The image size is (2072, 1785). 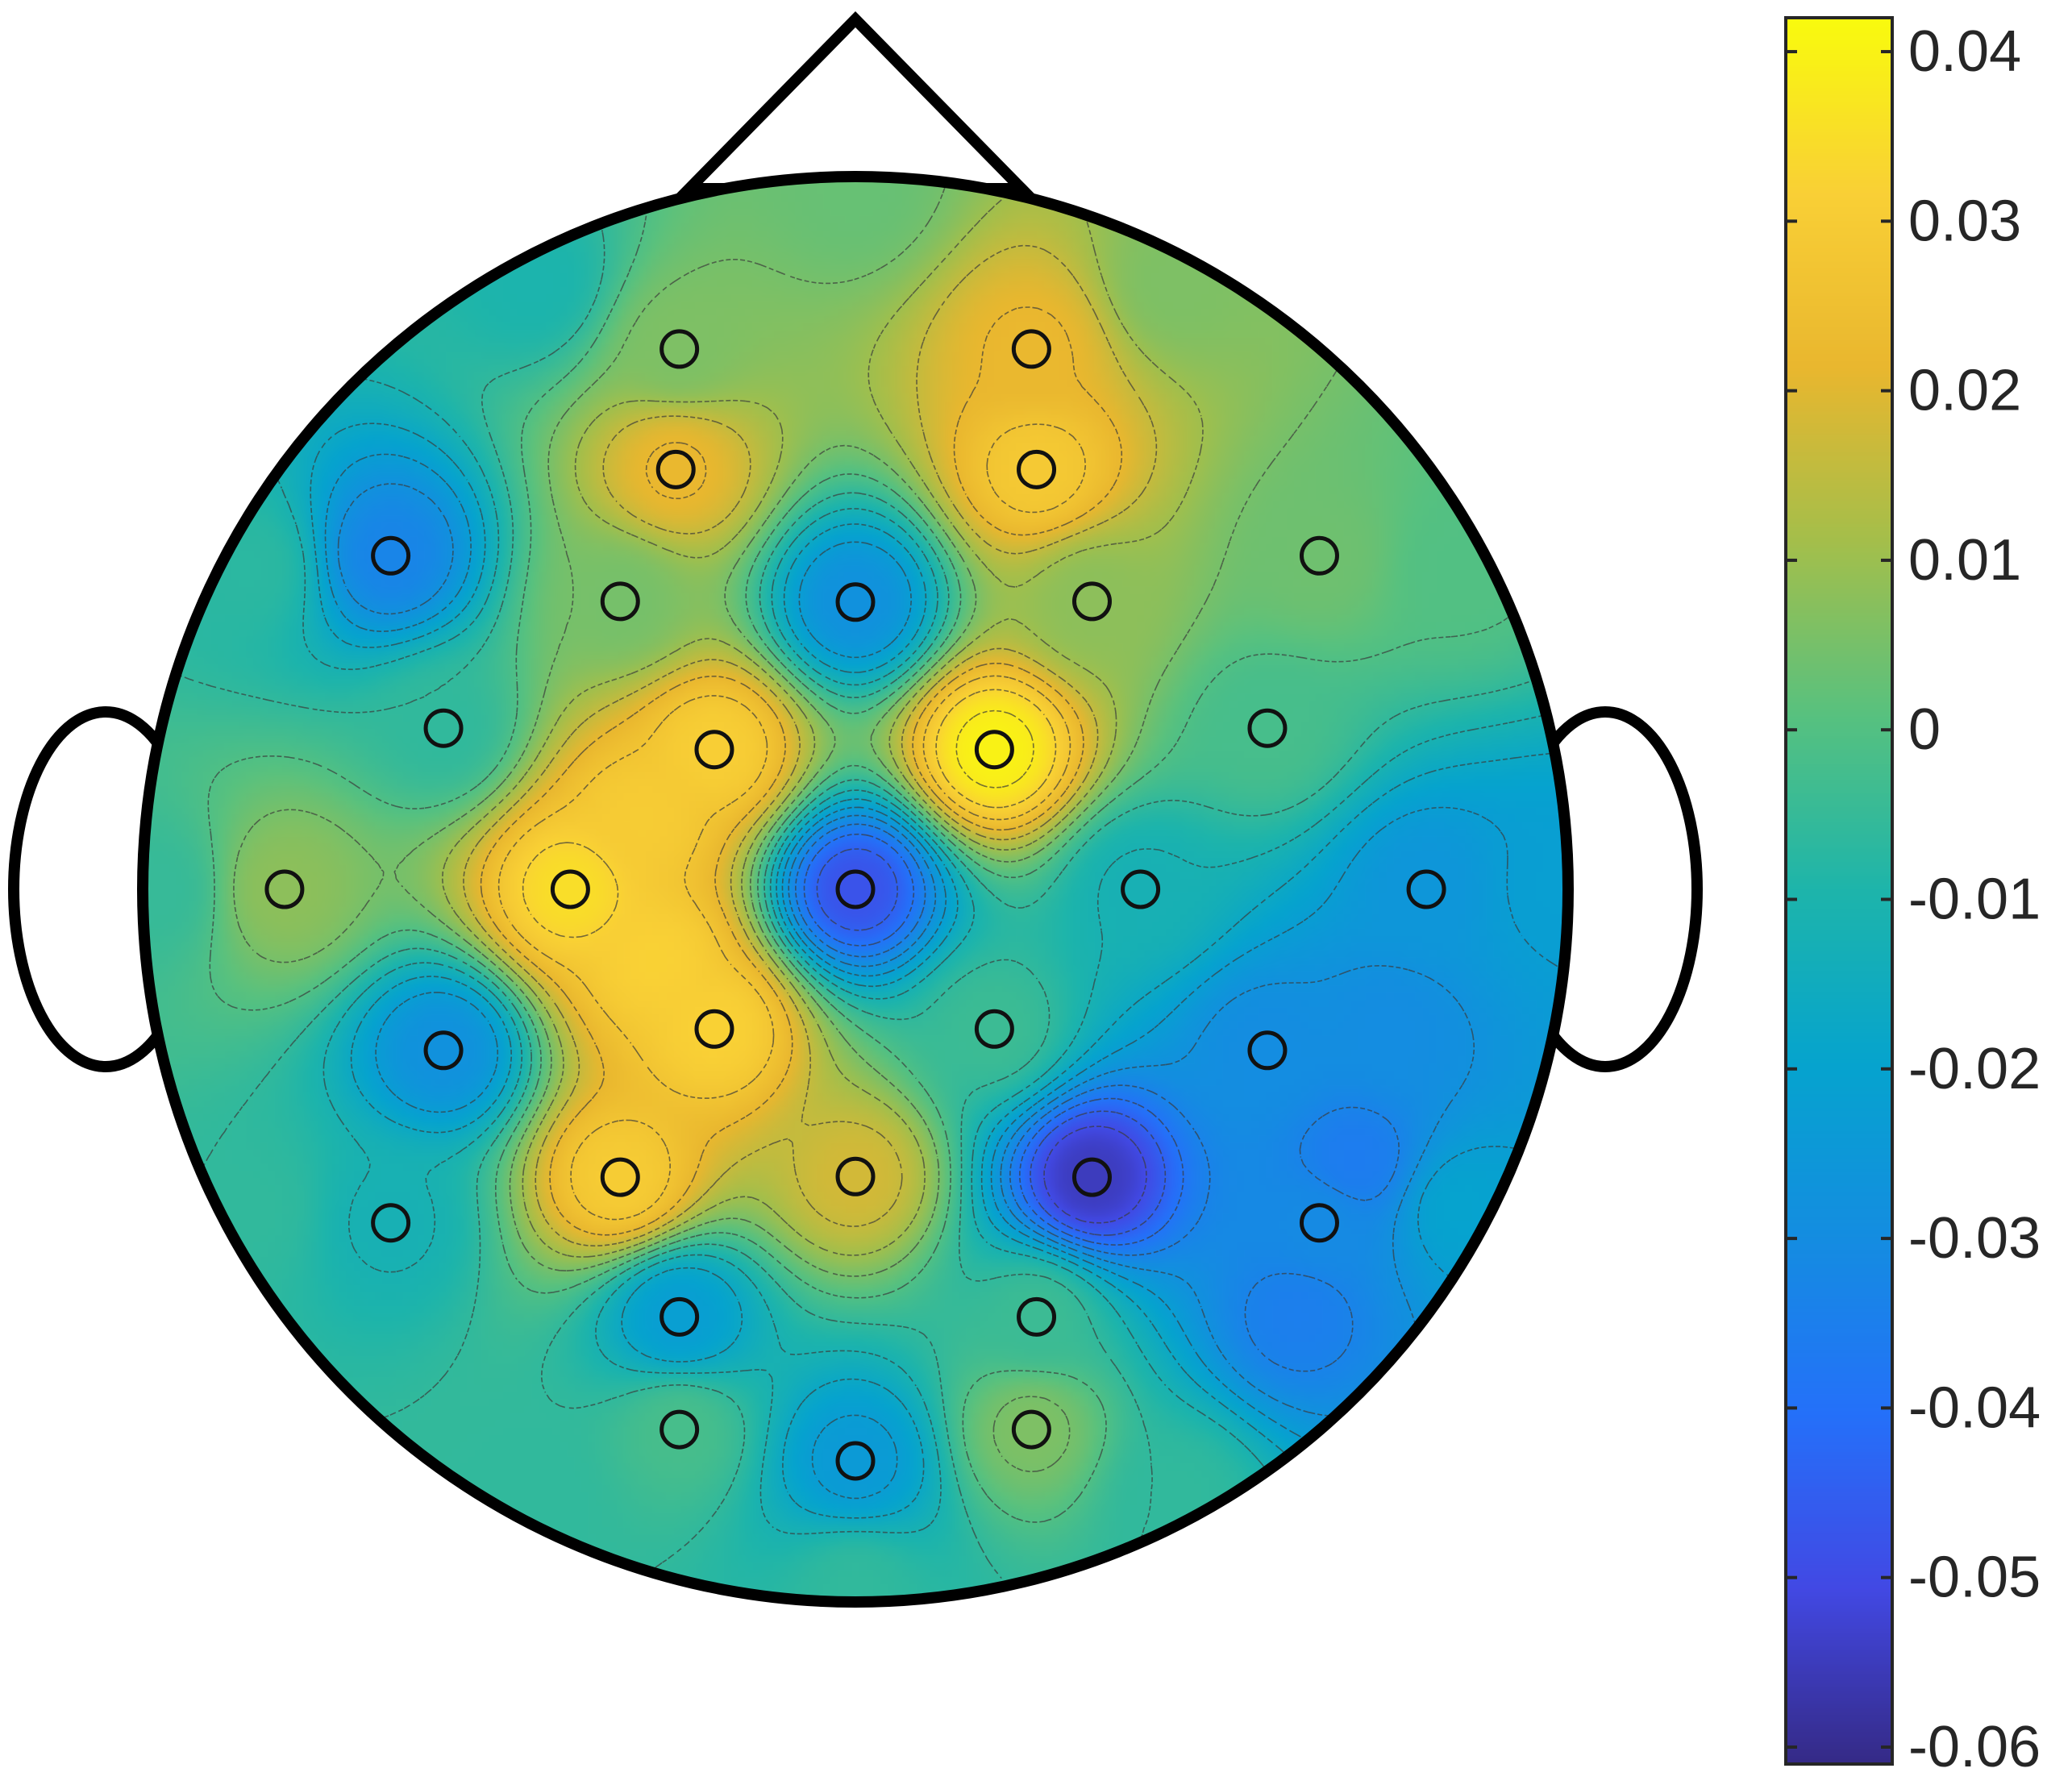 I want to click on colorbar-tick-label: -0.01, so click(x=1974, y=900).